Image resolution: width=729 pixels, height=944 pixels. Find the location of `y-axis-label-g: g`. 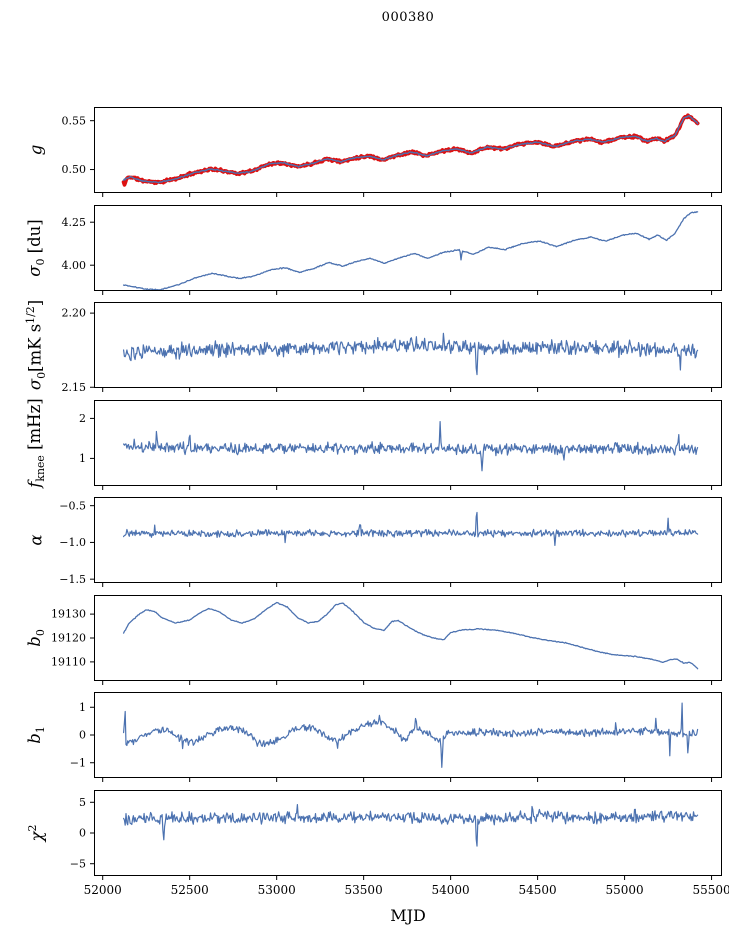

y-axis-label-g: g is located at coordinates (36, 150).